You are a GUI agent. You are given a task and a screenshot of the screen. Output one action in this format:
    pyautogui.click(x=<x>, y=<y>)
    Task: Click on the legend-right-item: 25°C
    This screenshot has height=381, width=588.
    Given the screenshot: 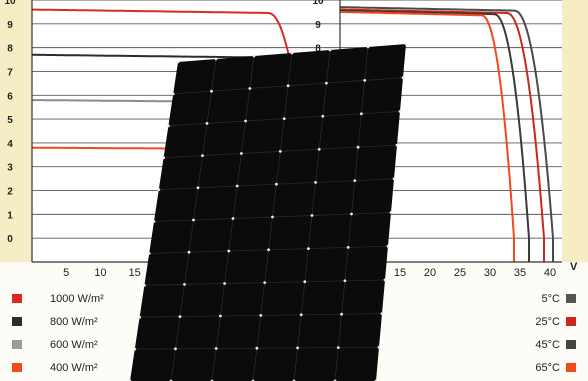 What is the action you would take?
    pyautogui.click(x=546, y=322)
    